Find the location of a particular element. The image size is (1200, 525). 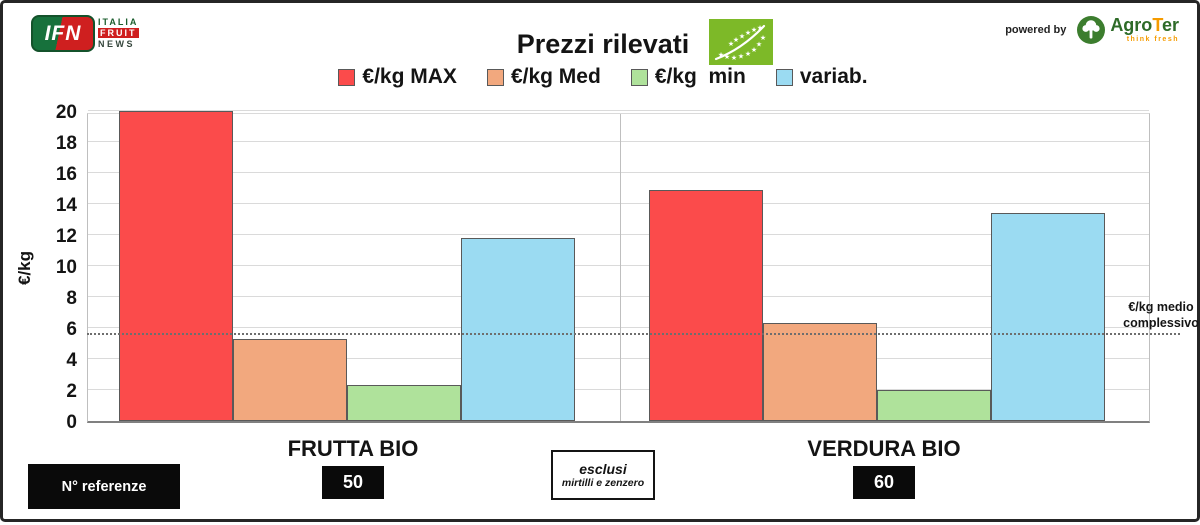

bar-frutta-max is located at coordinates (176, 266).